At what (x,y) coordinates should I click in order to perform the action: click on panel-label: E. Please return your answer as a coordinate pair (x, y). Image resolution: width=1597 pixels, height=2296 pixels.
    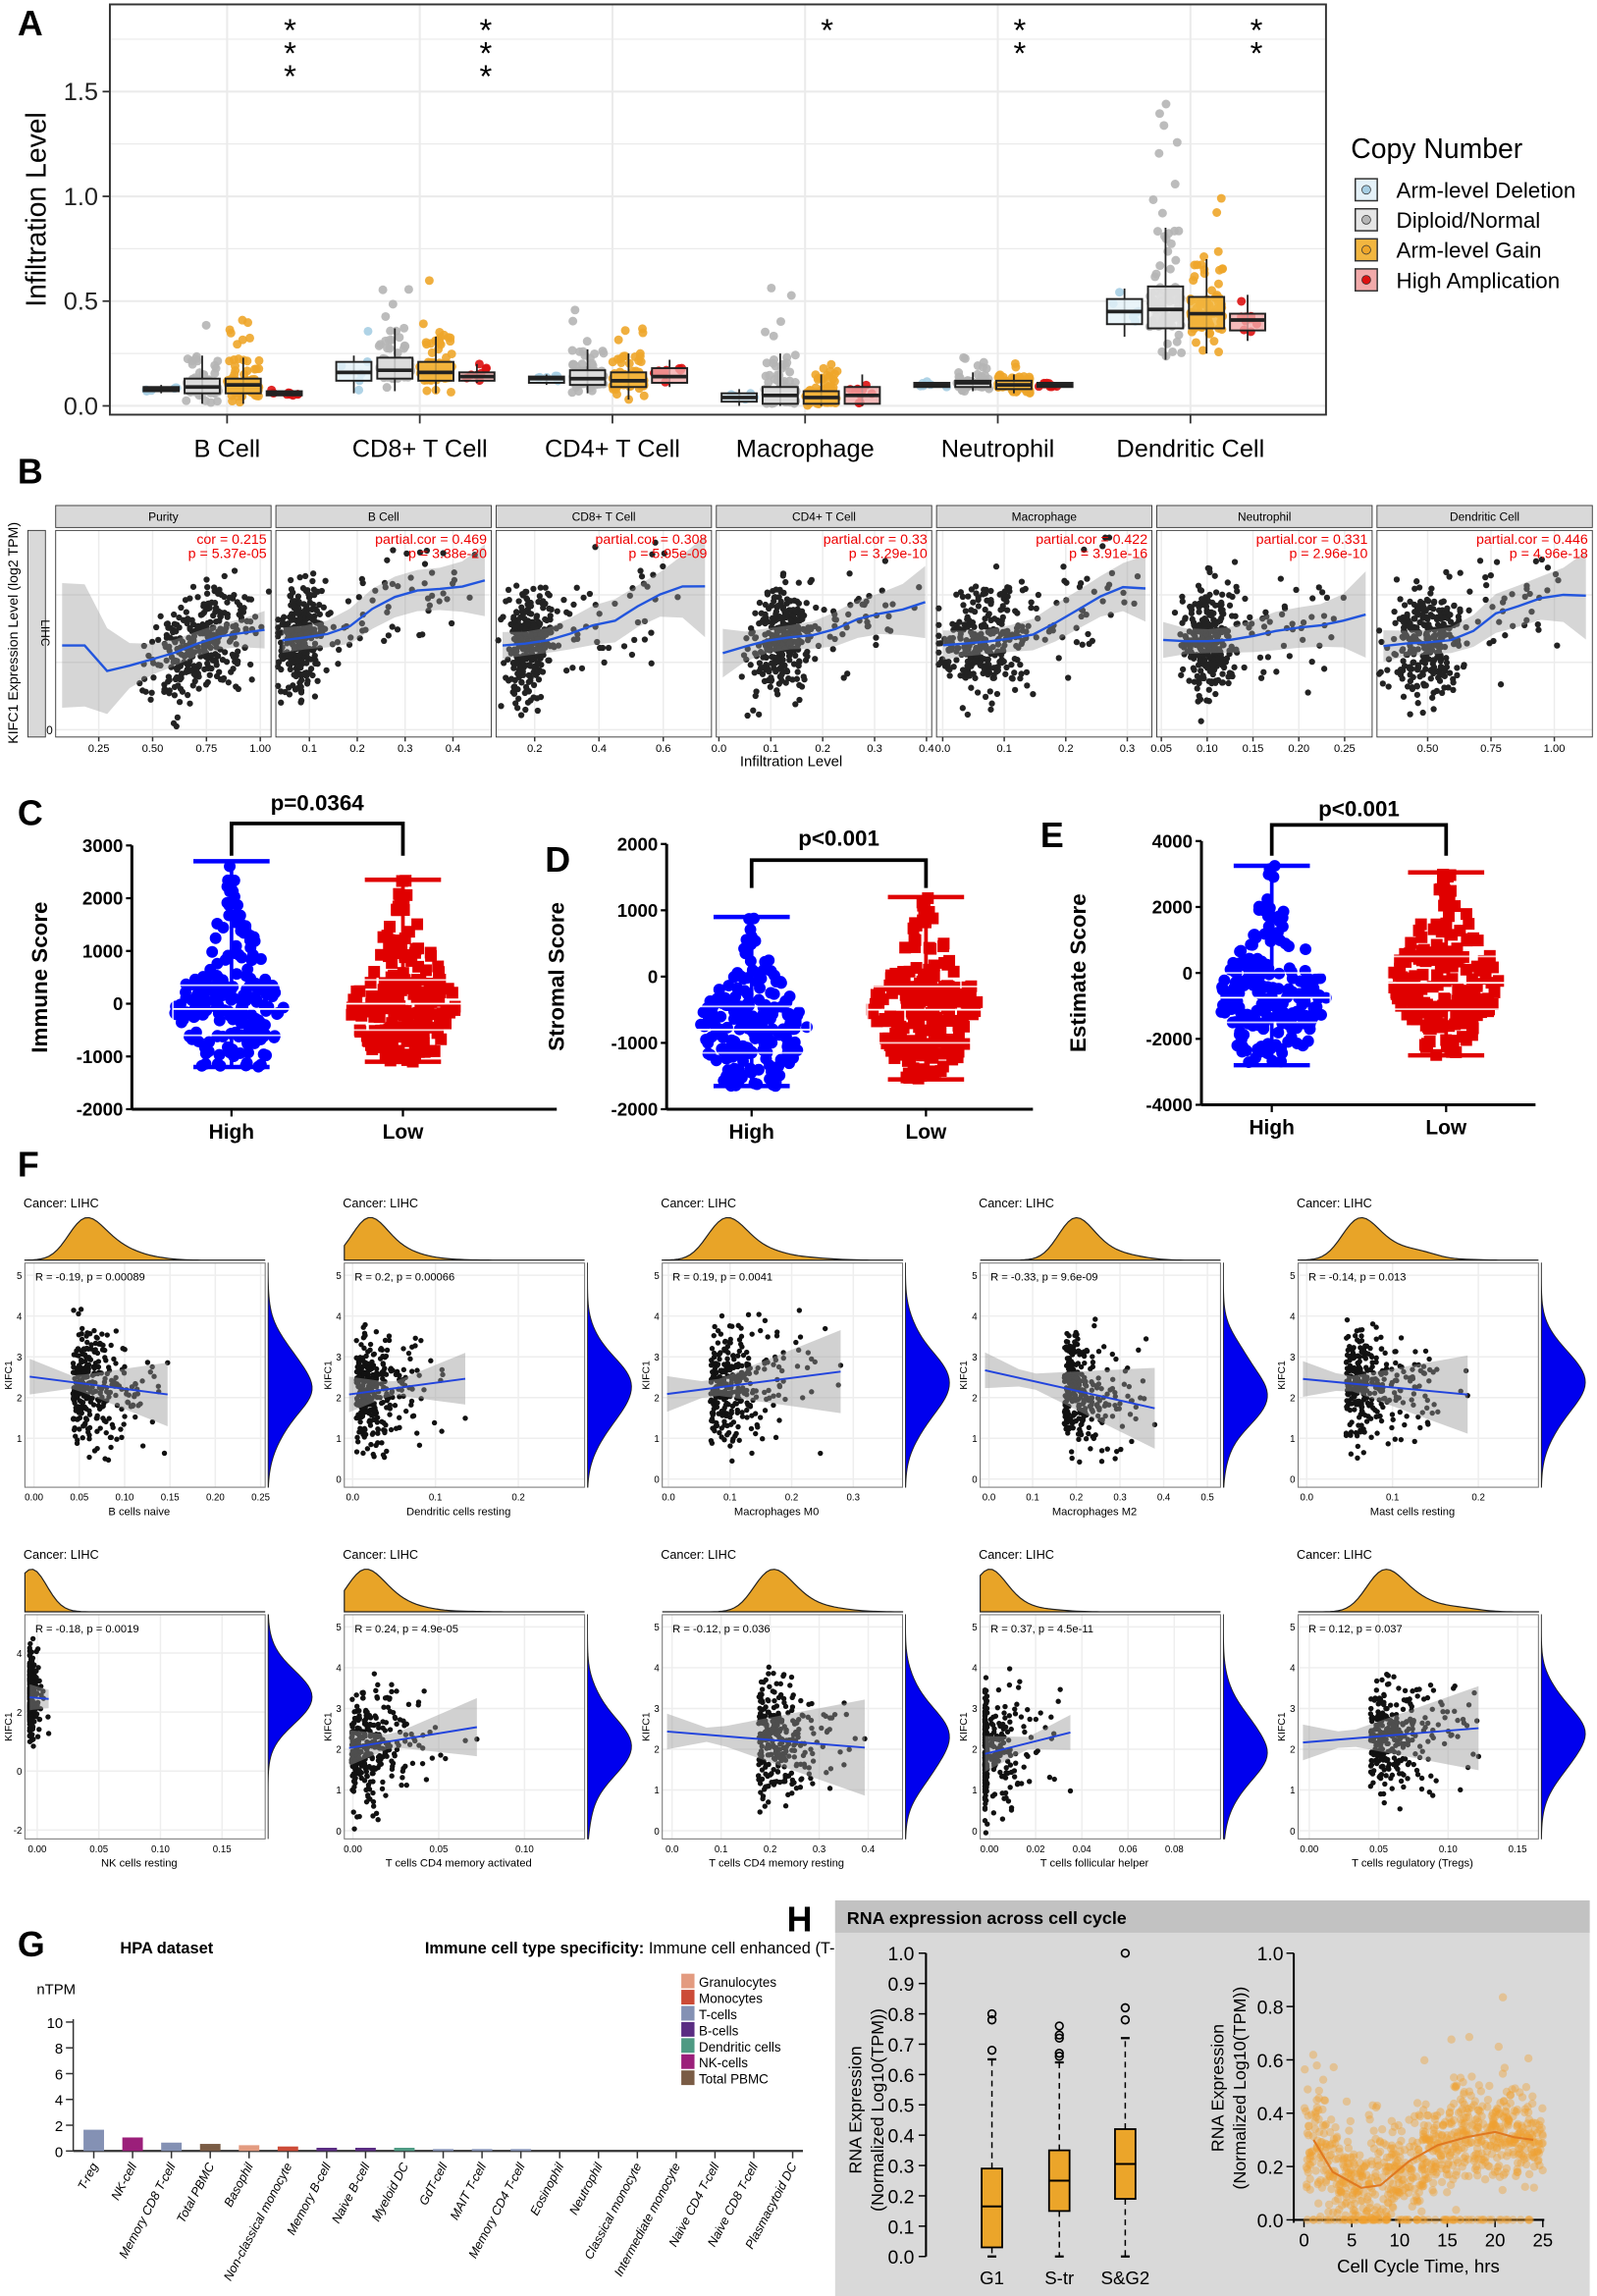
    Looking at the image, I should click on (1052, 836).